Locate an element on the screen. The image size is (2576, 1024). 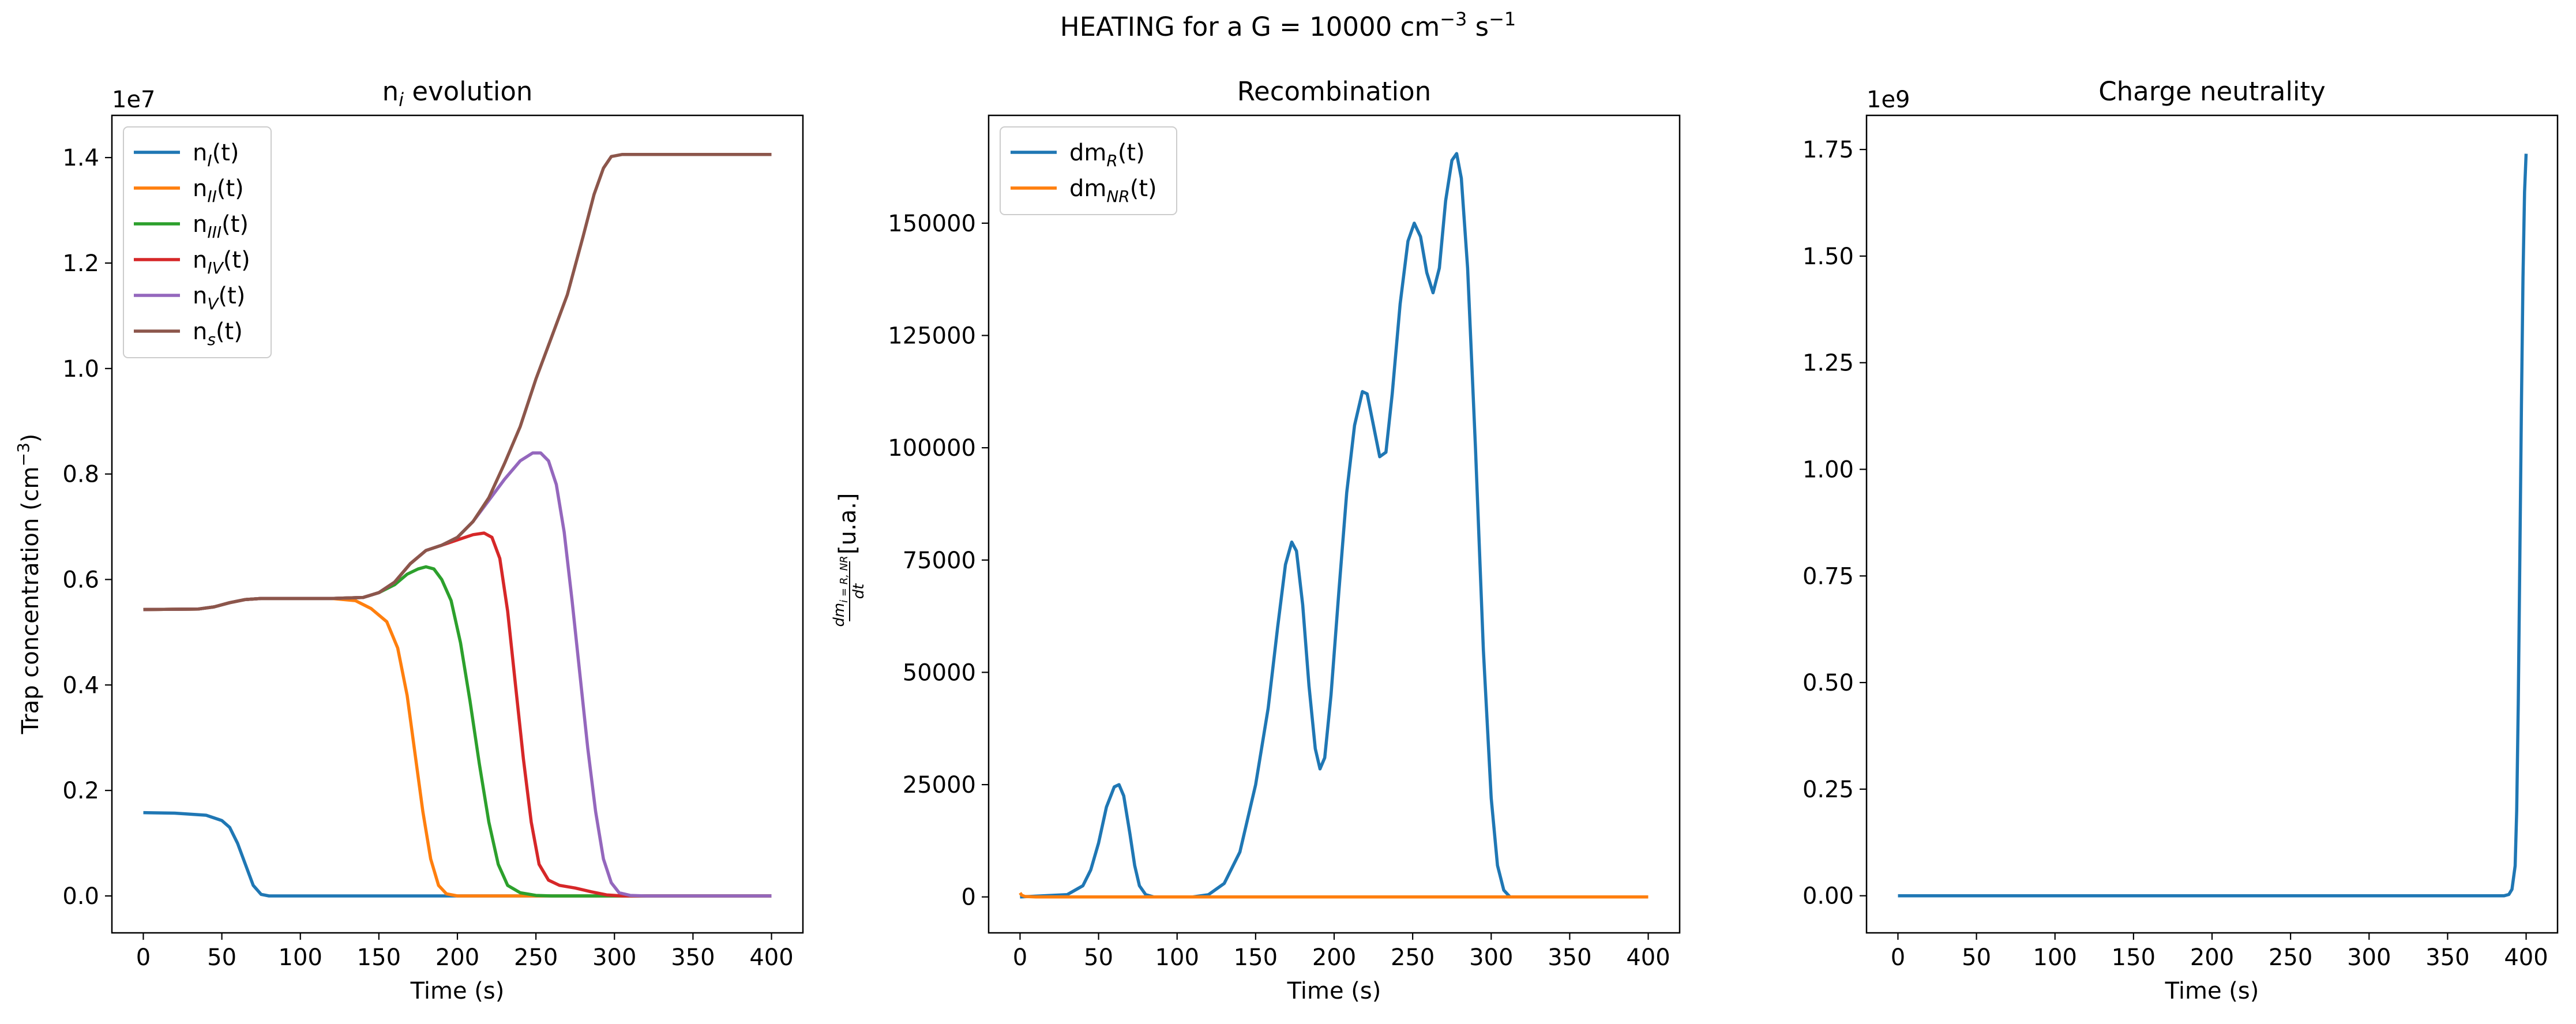
y-tick-label: 0.4 is located at coordinates (80, 685).